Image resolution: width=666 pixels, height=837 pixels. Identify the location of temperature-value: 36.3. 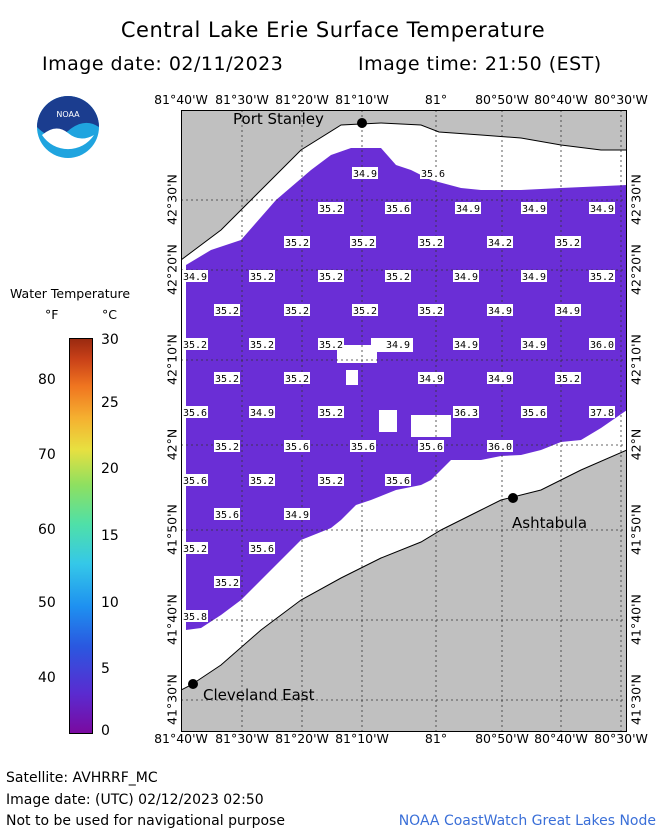
(466, 413).